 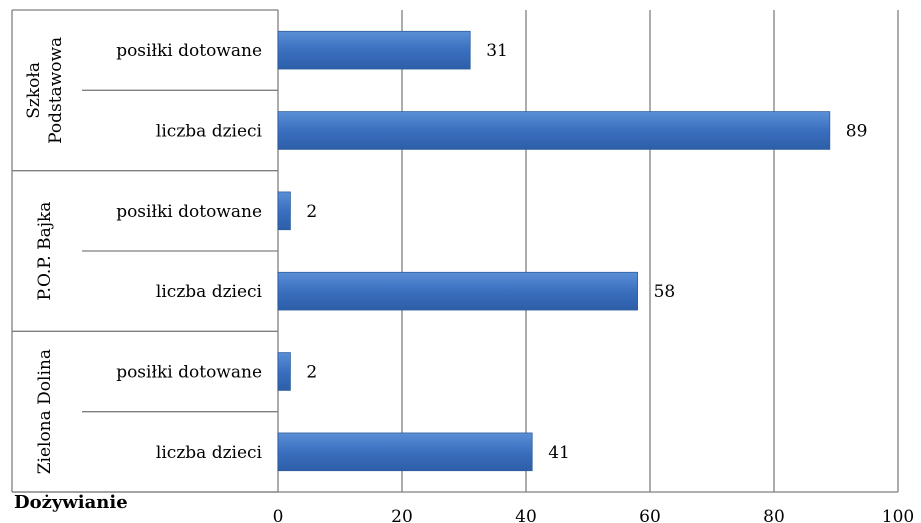 What do you see at coordinates (34, 90) in the screenshot?
I see `group-label-line: Szkoła` at bounding box center [34, 90].